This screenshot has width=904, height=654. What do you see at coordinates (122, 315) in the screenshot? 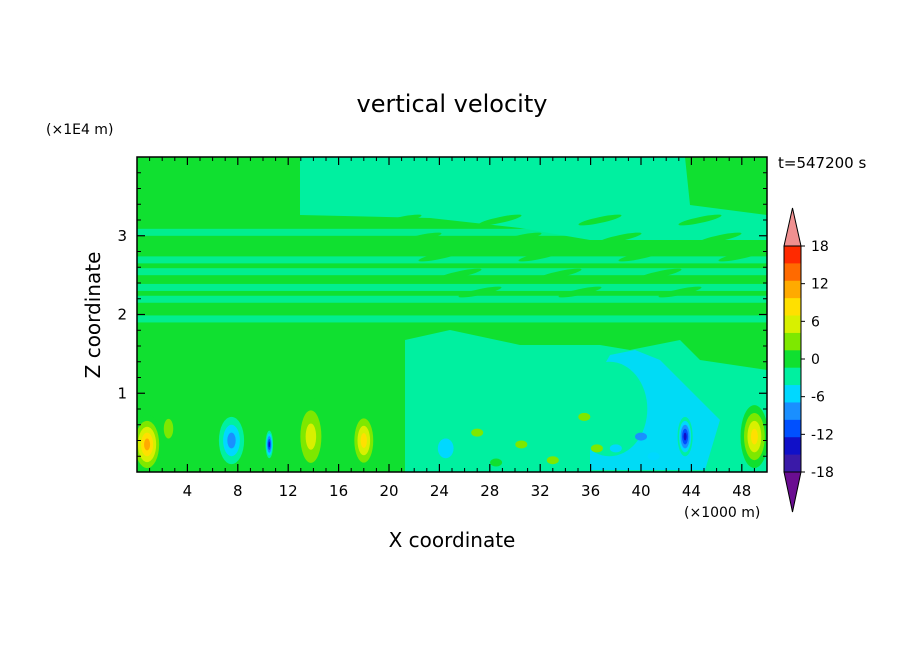
I see `y-tick-label: 2` at bounding box center [122, 315].